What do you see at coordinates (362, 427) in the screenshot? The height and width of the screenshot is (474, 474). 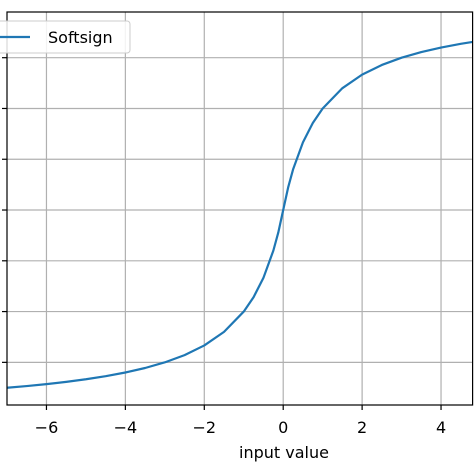 I see `x-tick-label: 2` at bounding box center [362, 427].